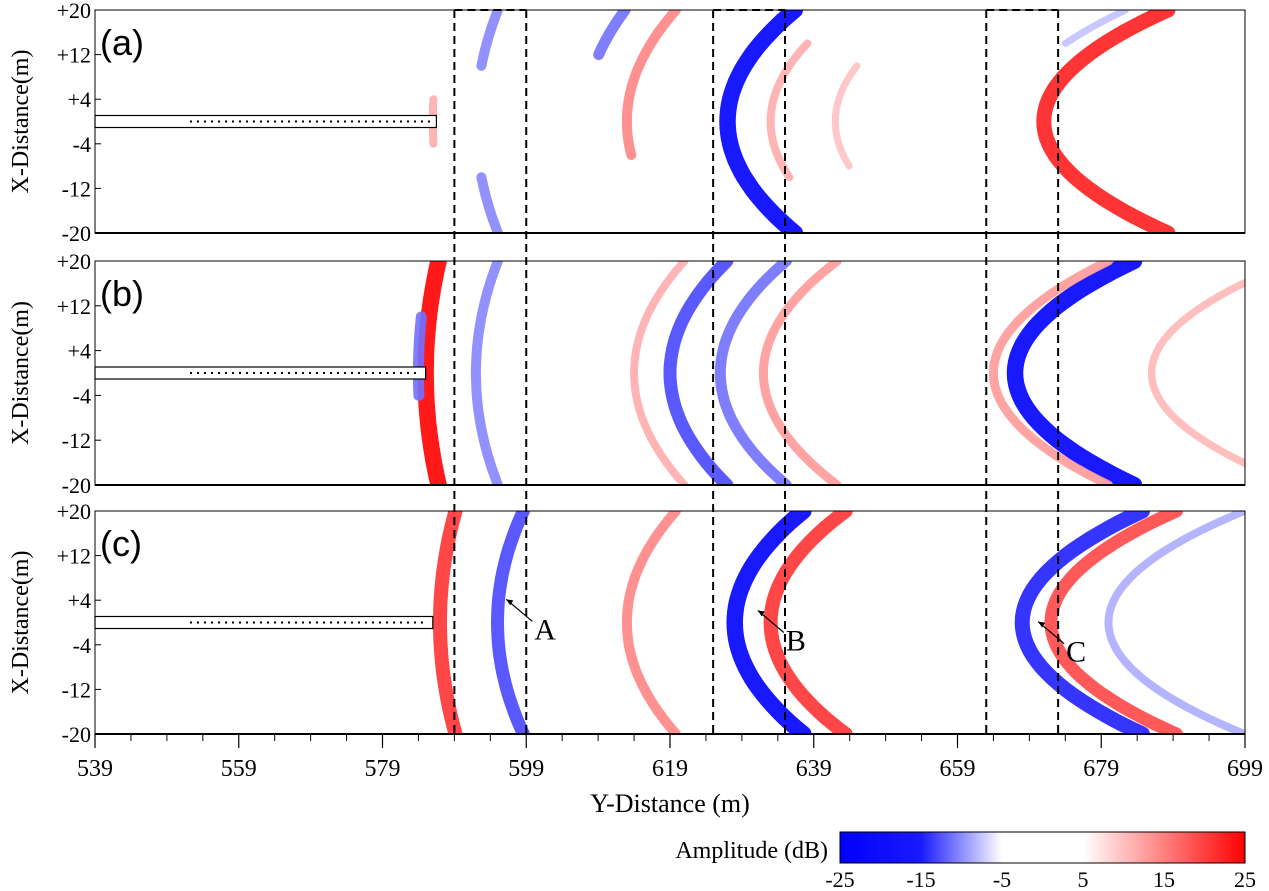 This screenshot has height=891, width=1269. I want to click on arc-group, so click(802, 121).